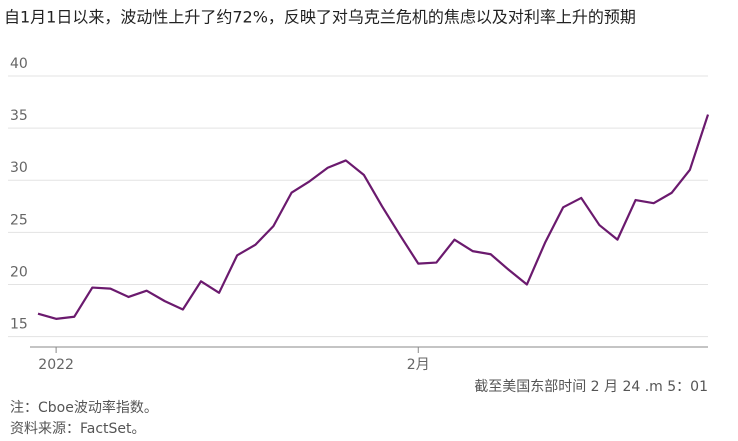  Describe the element at coordinates (19, 325) in the screenshot. I see `y-tick-label: 15` at that location.